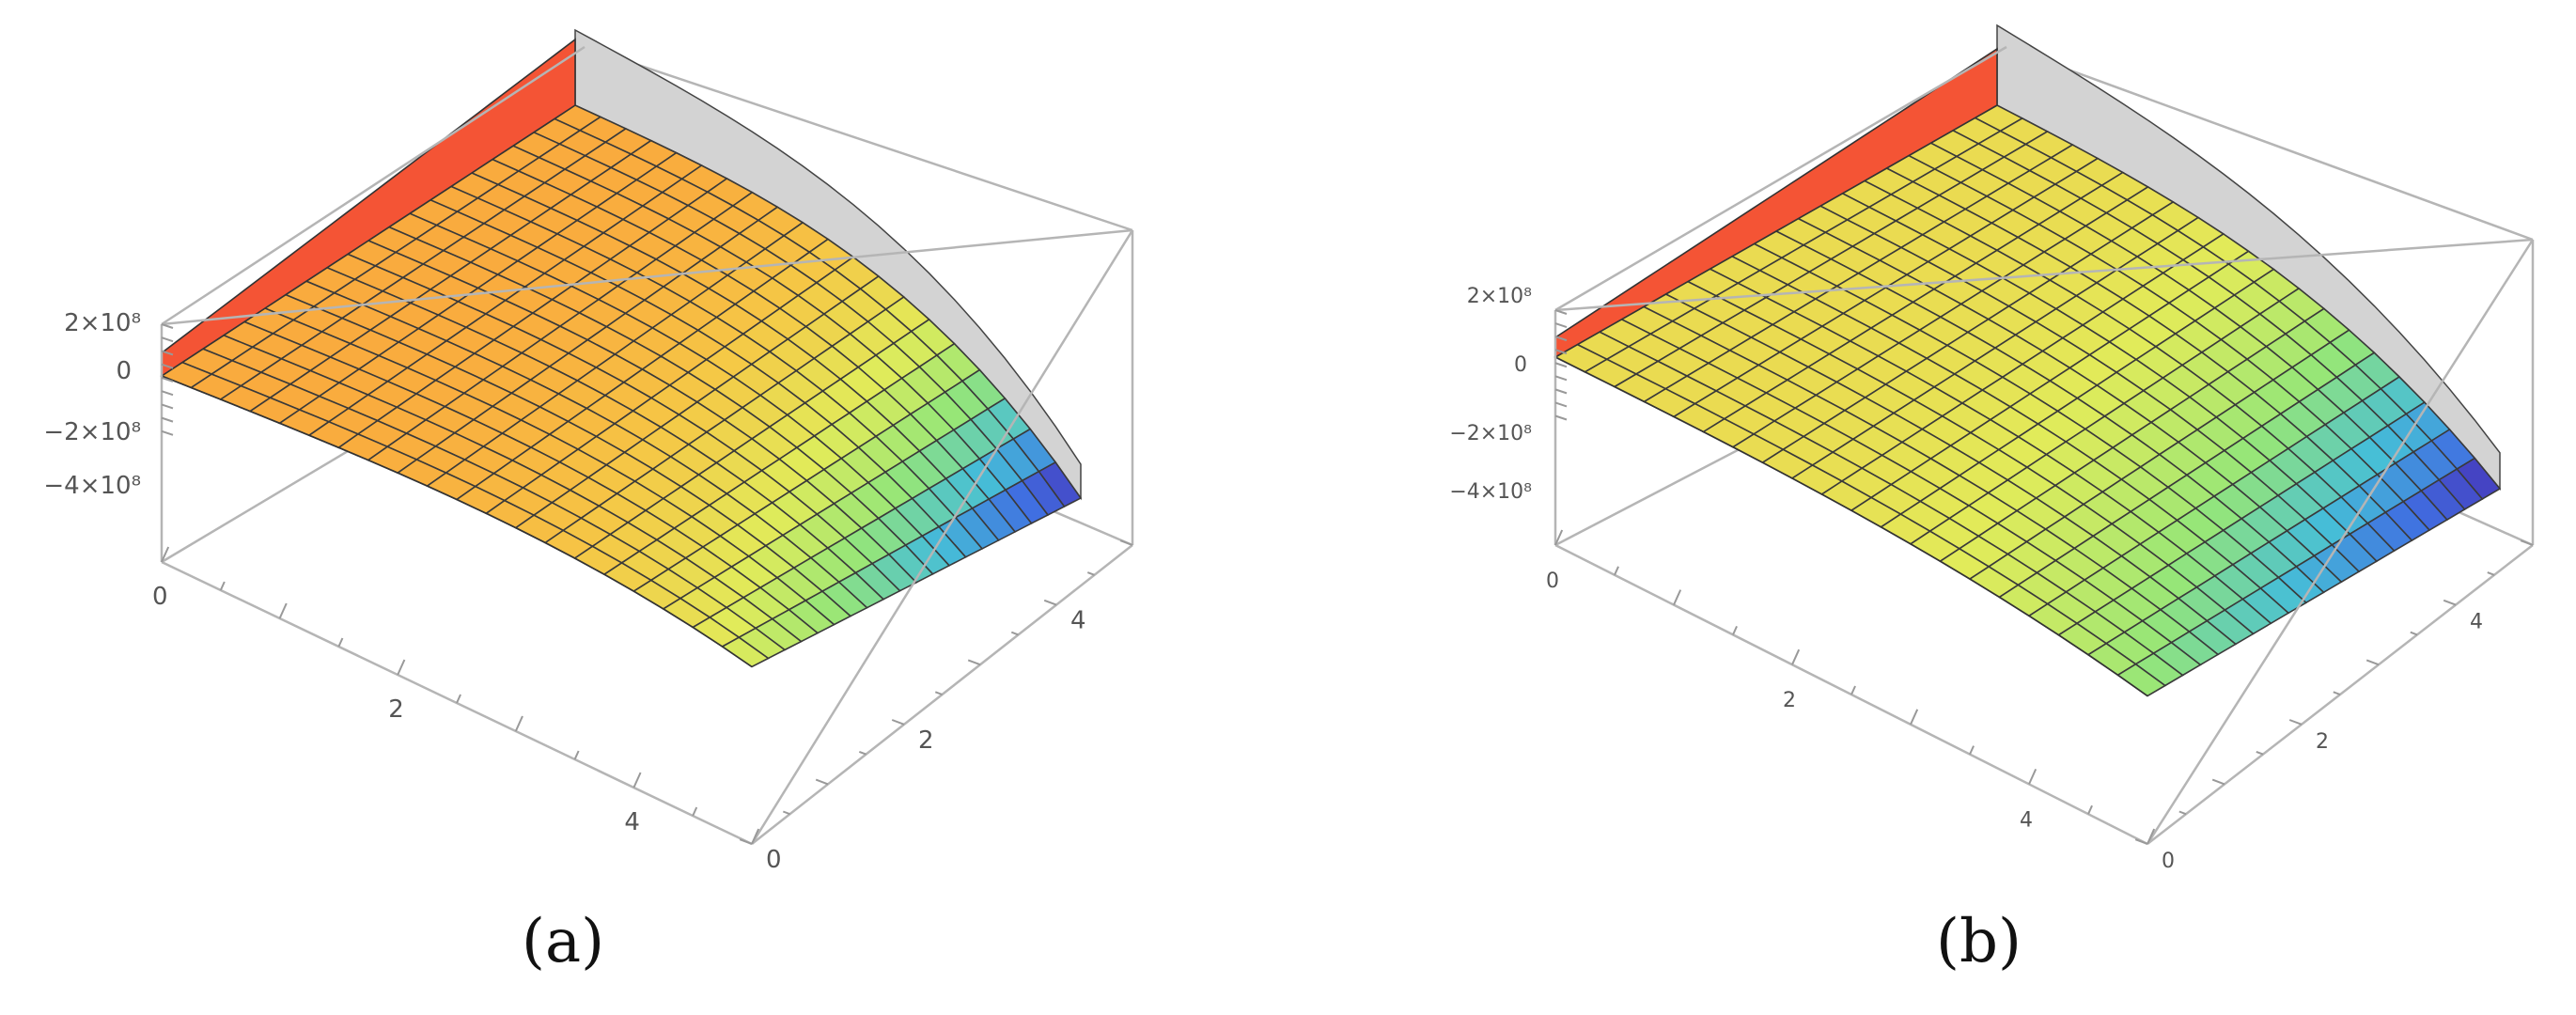 This screenshot has width=2576, height=1015. I want to click on caption-a: (a), so click(563, 941).